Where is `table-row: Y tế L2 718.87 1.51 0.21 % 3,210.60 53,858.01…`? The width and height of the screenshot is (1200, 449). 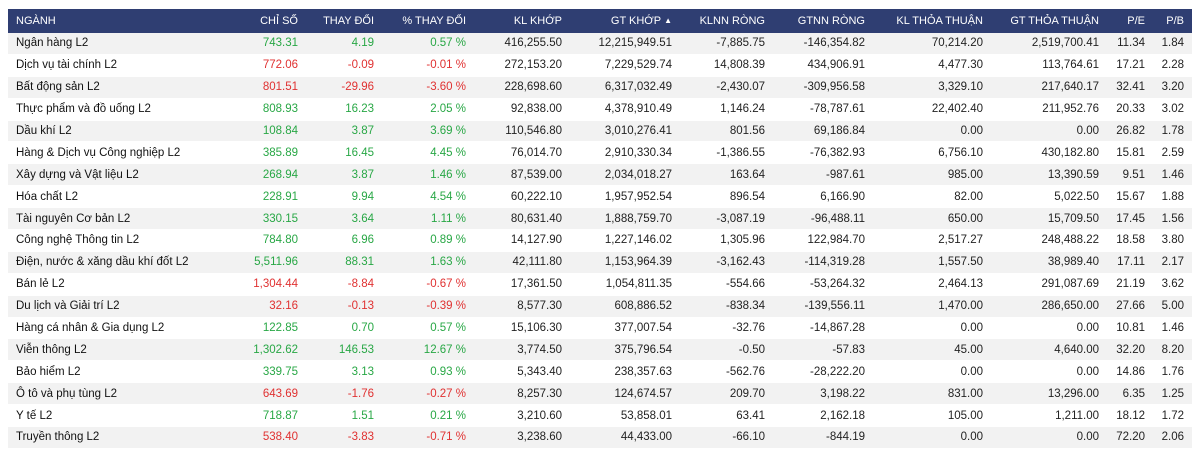 table-row: Y tế L2 718.87 1.51 0.21 % 3,210.60 53,858.01… is located at coordinates (600, 416).